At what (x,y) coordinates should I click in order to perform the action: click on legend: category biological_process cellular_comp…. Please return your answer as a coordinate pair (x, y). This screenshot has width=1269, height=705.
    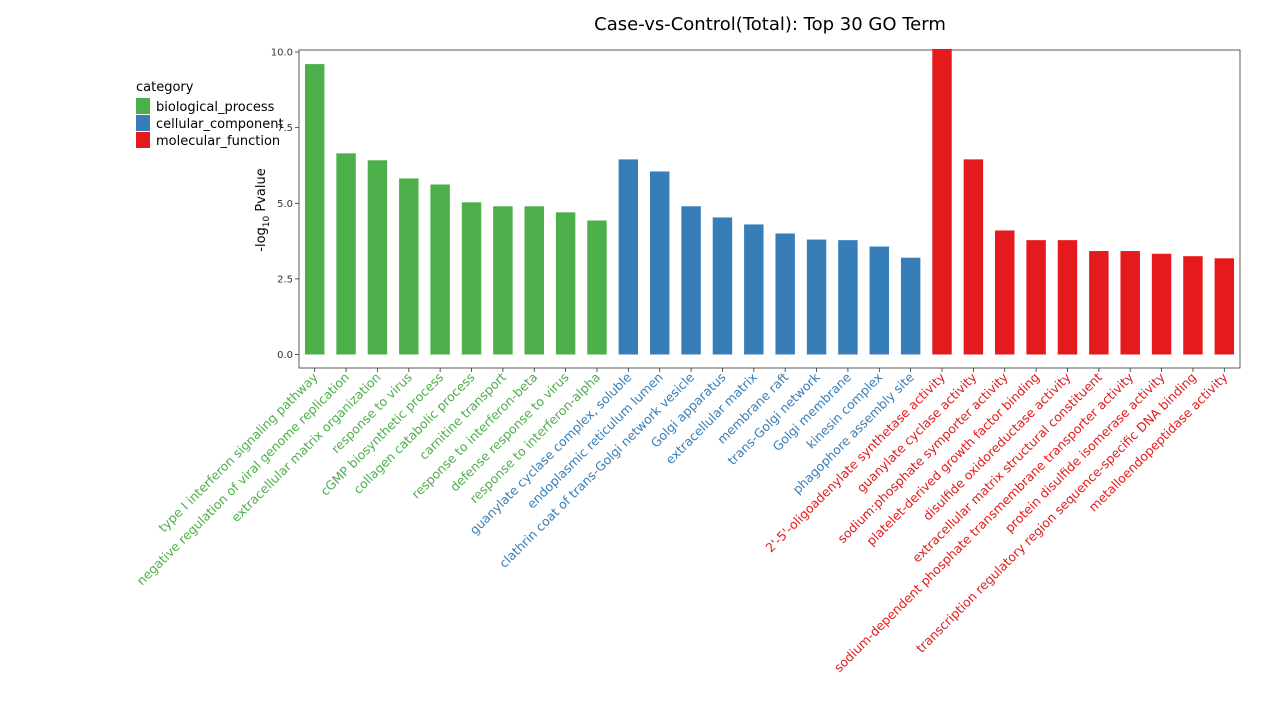
    Looking at the image, I should click on (210, 114).